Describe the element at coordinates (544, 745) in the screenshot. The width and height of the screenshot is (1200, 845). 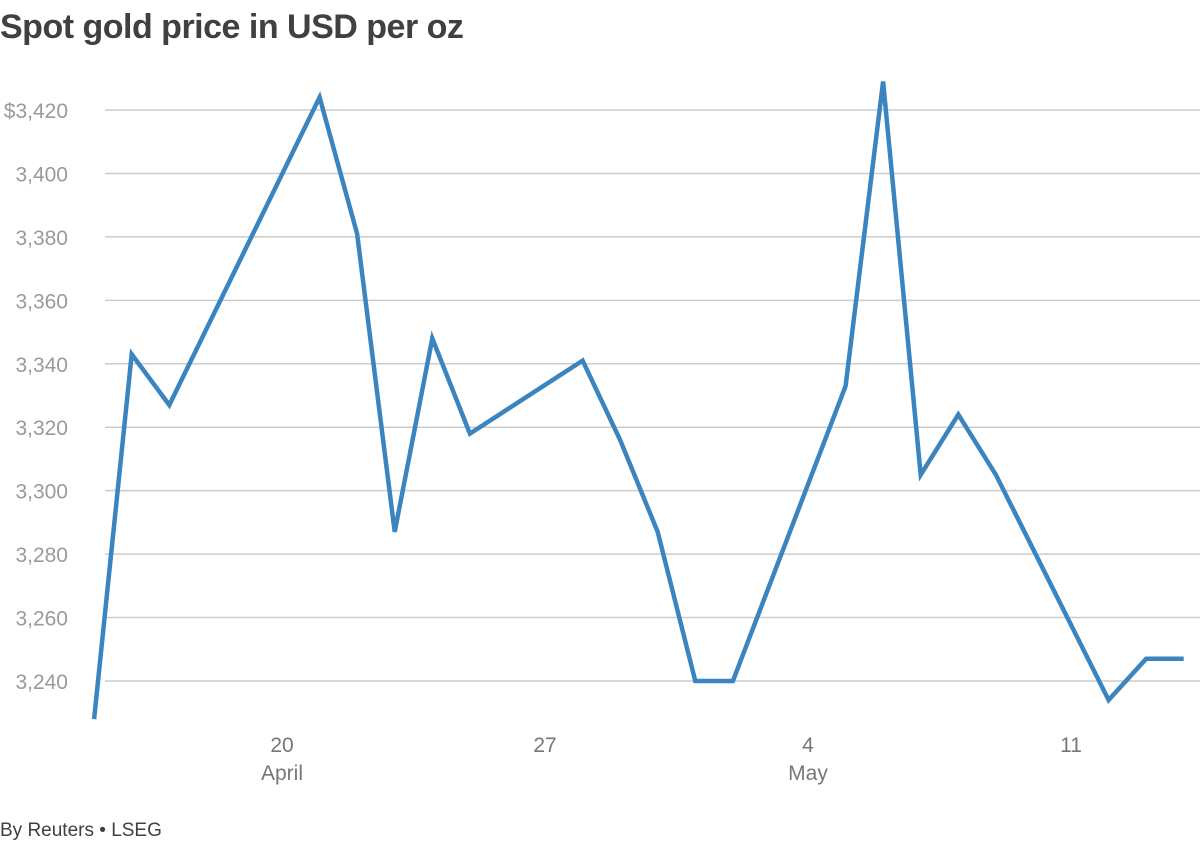
I see `x-tick-label: 27` at that location.